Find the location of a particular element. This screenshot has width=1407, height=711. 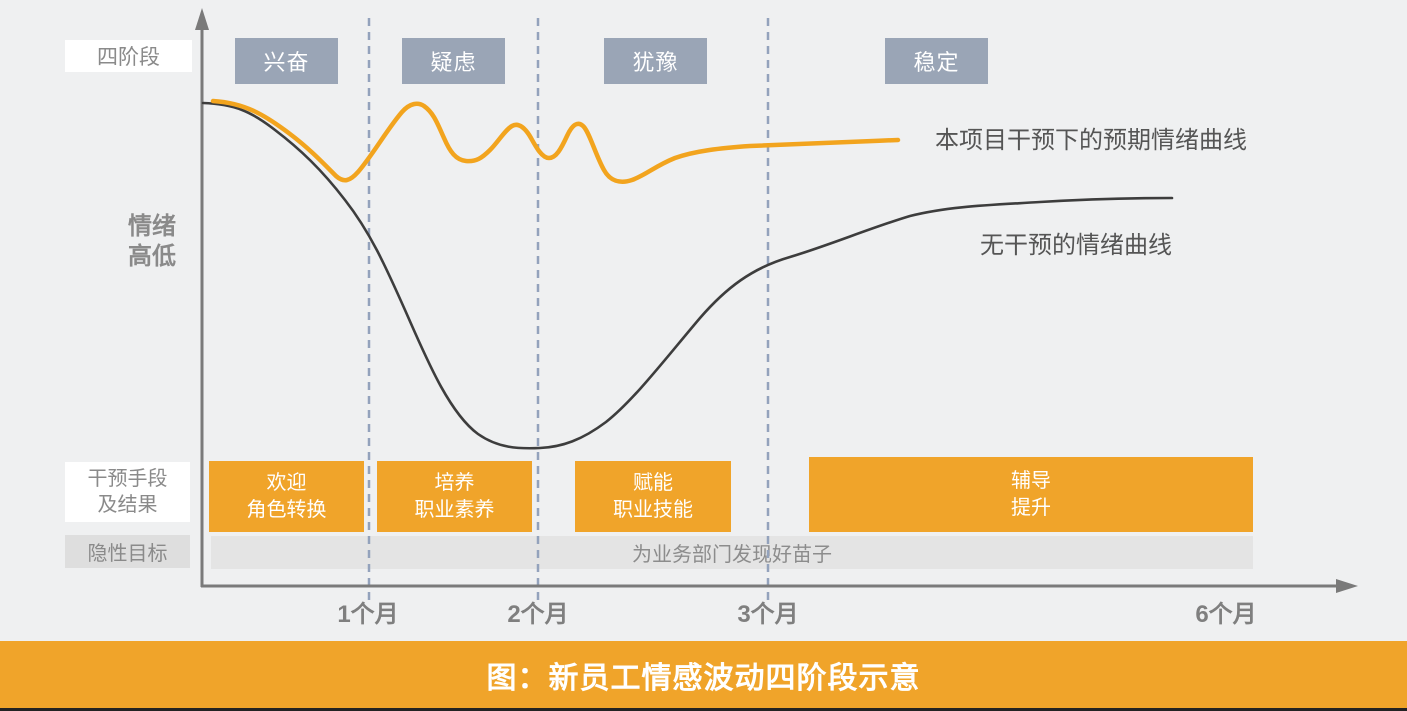

intervention-box-coach: 辅导 提升 is located at coordinates (1031, 494).